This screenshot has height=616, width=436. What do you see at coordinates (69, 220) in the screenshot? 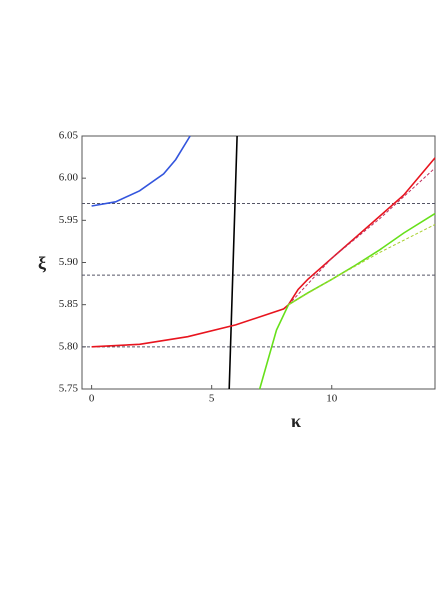
I see `y-tick-label: 5.95` at bounding box center [69, 220].